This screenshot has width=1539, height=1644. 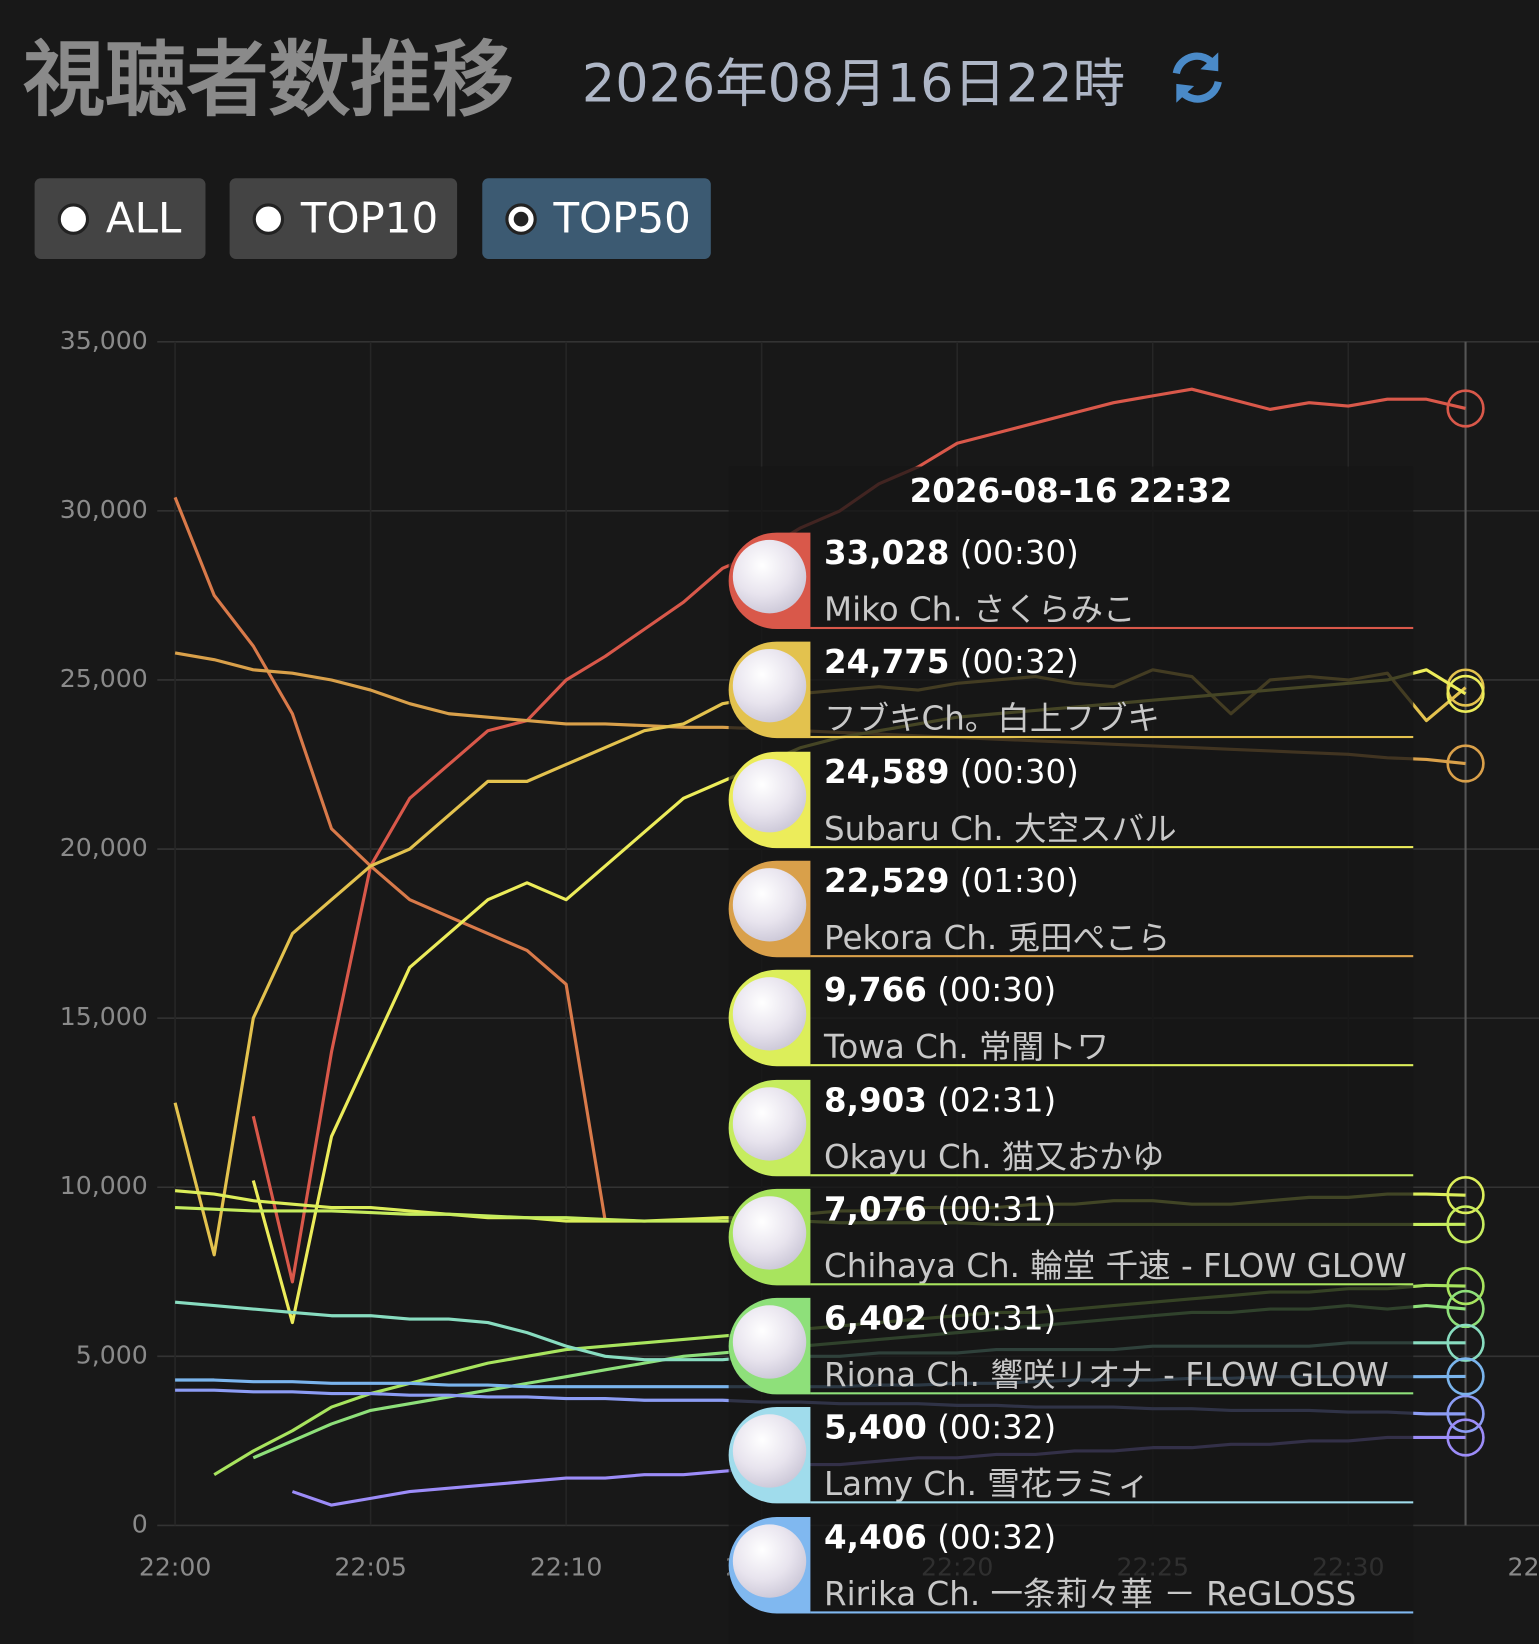 I want to click on entry-value: 7,076 (00:31), so click(x=940, y=1210).